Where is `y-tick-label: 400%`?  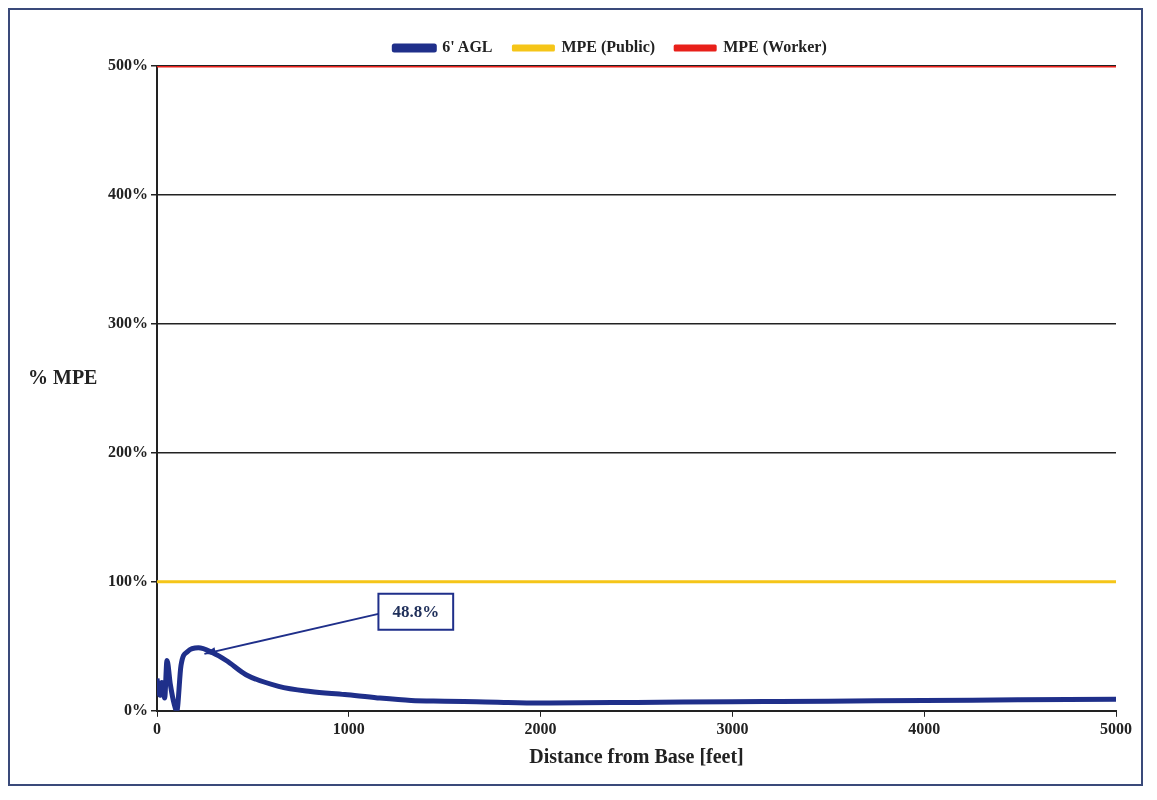 y-tick-label: 400% is located at coordinates (128, 194).